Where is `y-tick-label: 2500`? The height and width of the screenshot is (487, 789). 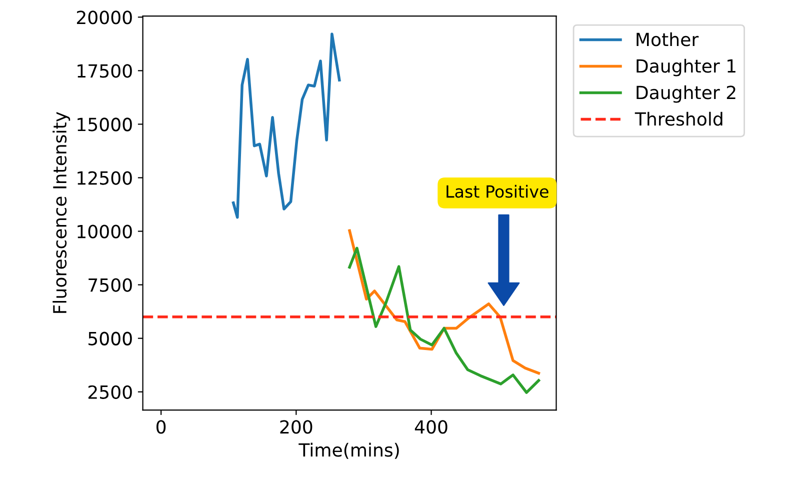 y-tick-label: 2500 is located at coordinates (110, 392).